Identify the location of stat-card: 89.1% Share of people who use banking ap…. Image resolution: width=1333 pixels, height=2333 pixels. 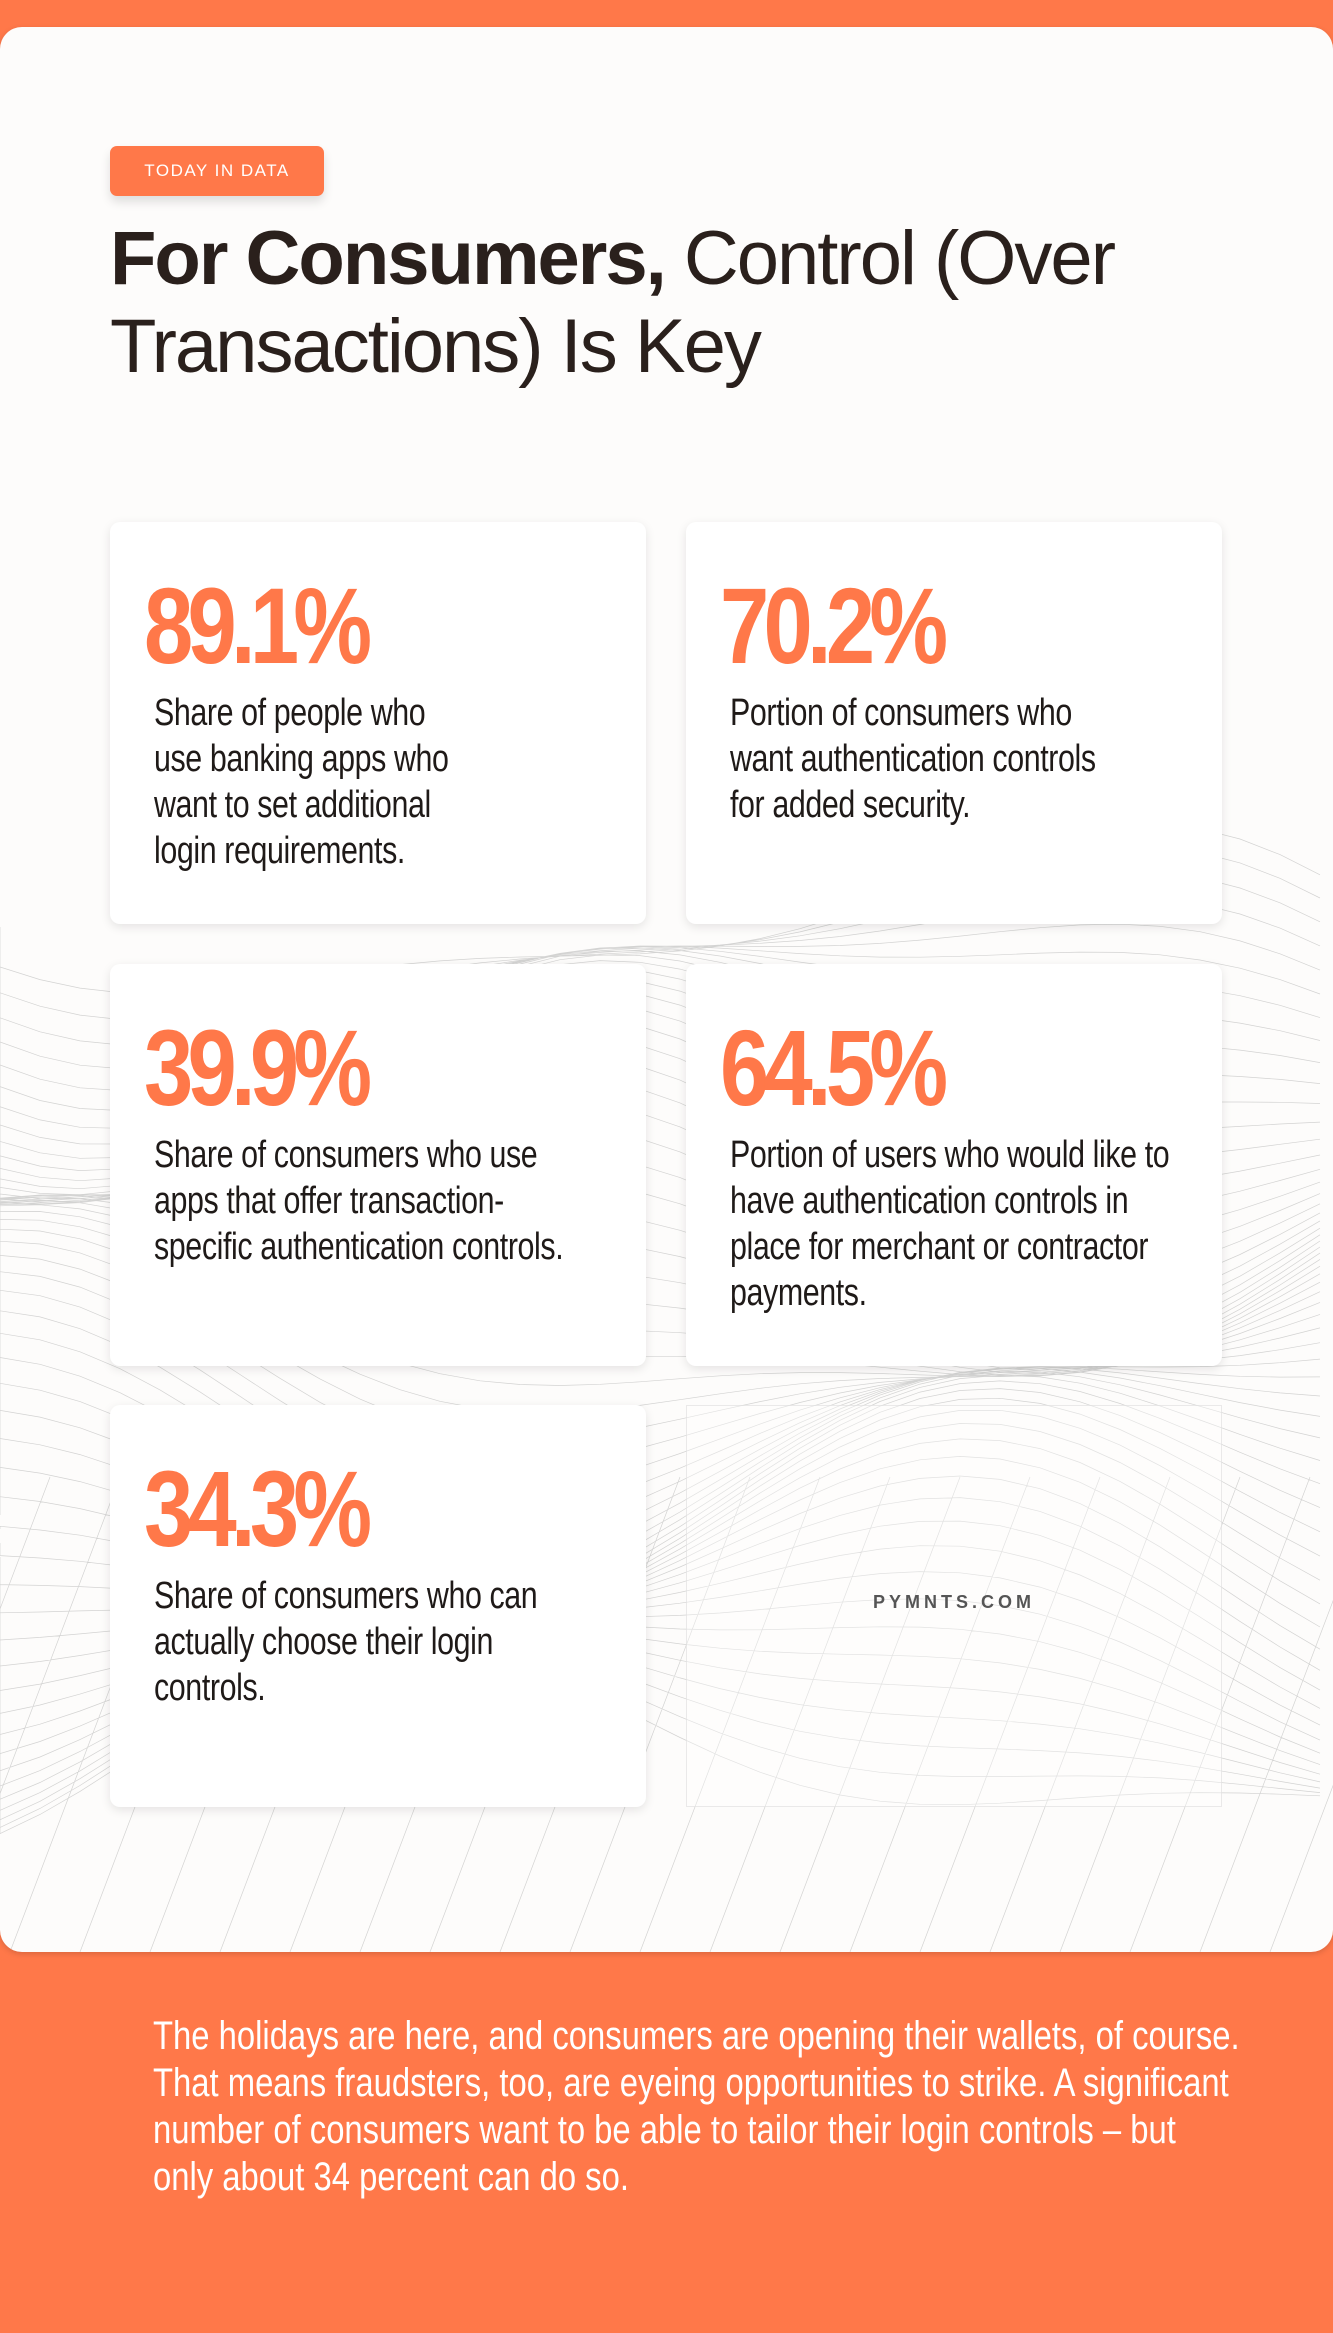
(378, 723).